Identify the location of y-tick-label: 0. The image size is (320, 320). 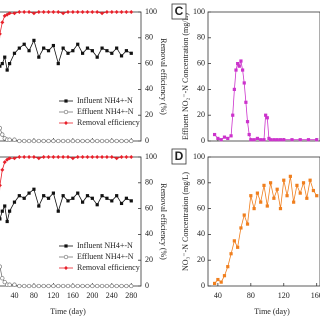
(203, 140).